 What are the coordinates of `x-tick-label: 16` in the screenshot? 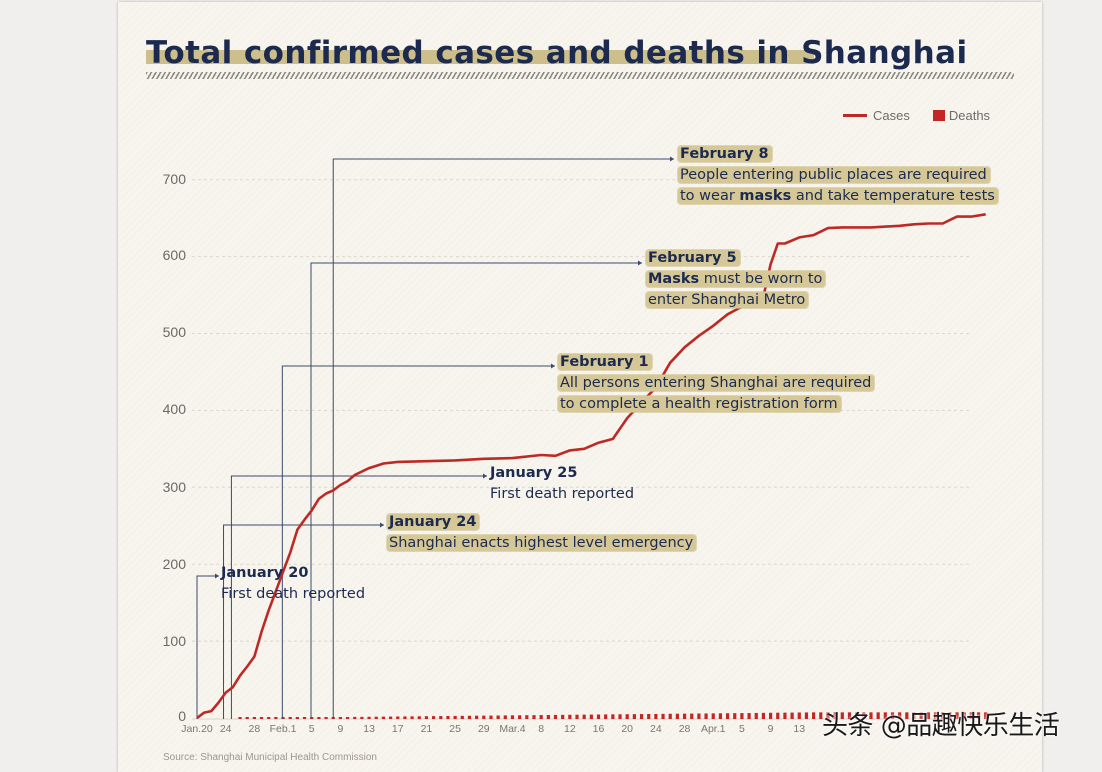 It's located at (598, 729).